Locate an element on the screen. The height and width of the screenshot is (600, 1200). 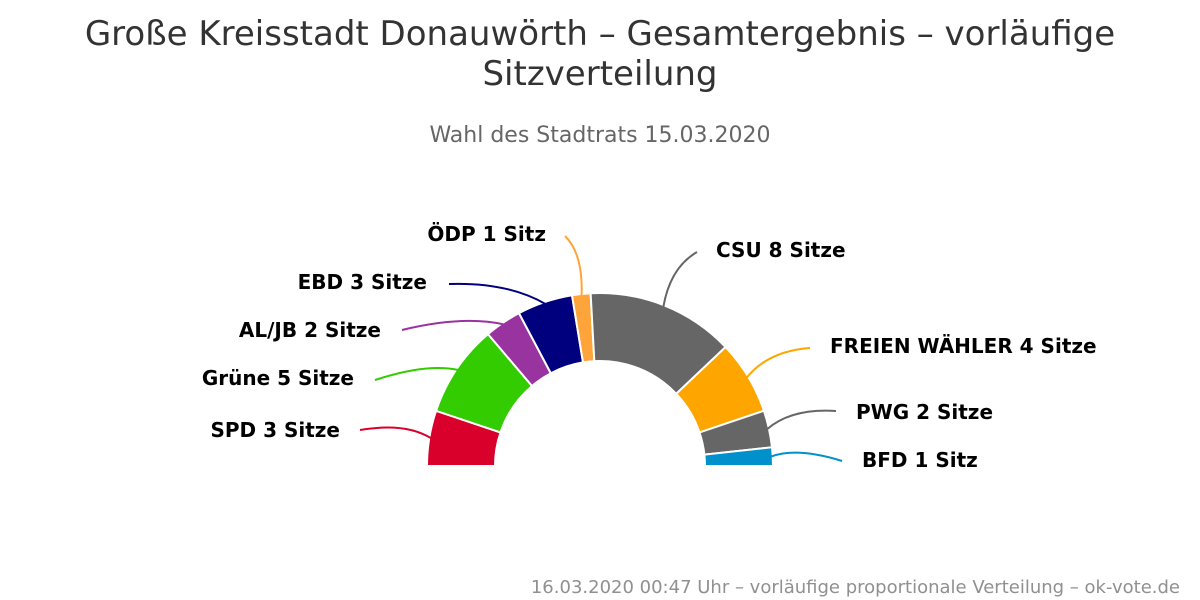
data-label-freien-waehler: FREIEN WÄHLER 4 Sitze is located at coordinates (963, 346).